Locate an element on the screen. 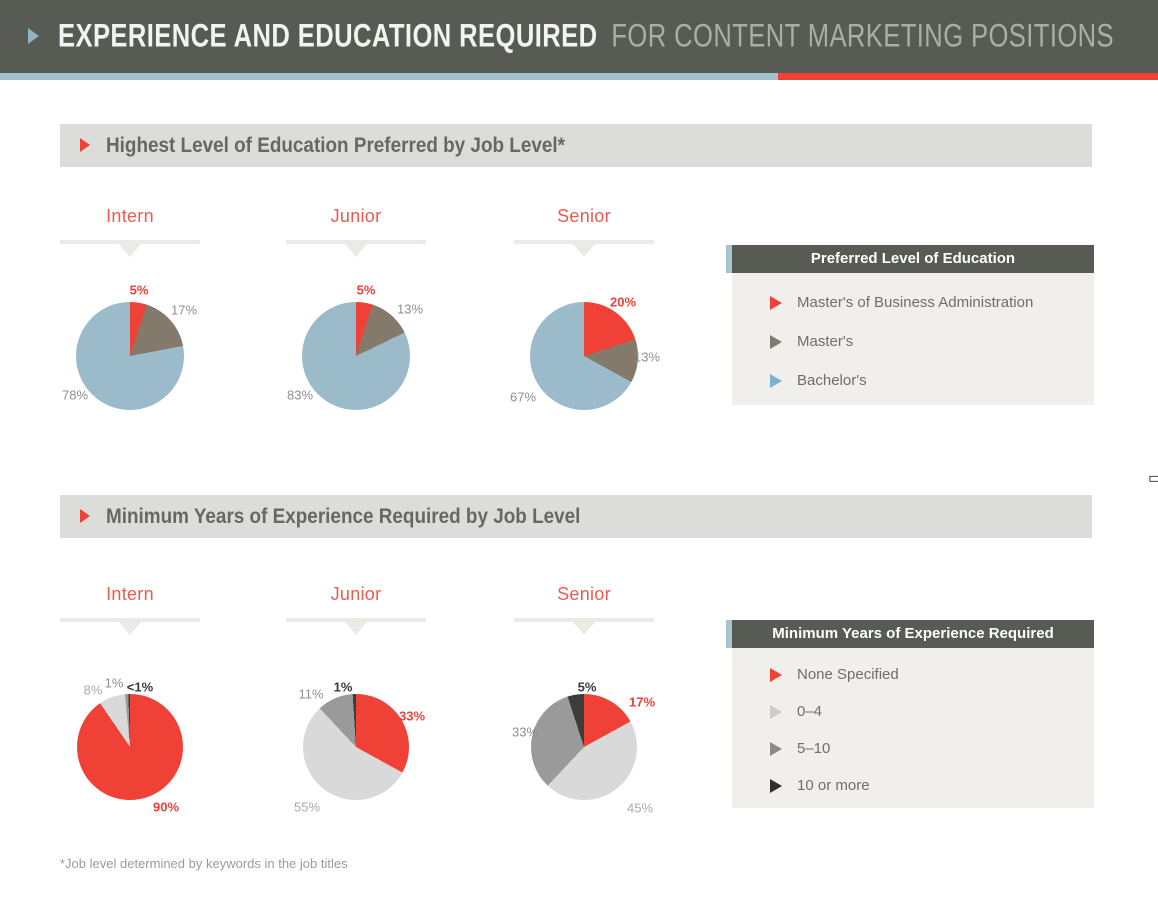 The width and height of the screenshot is (1158, 902). legend-item-label: Master's of Business Administration is located at coordinates (915, 302).